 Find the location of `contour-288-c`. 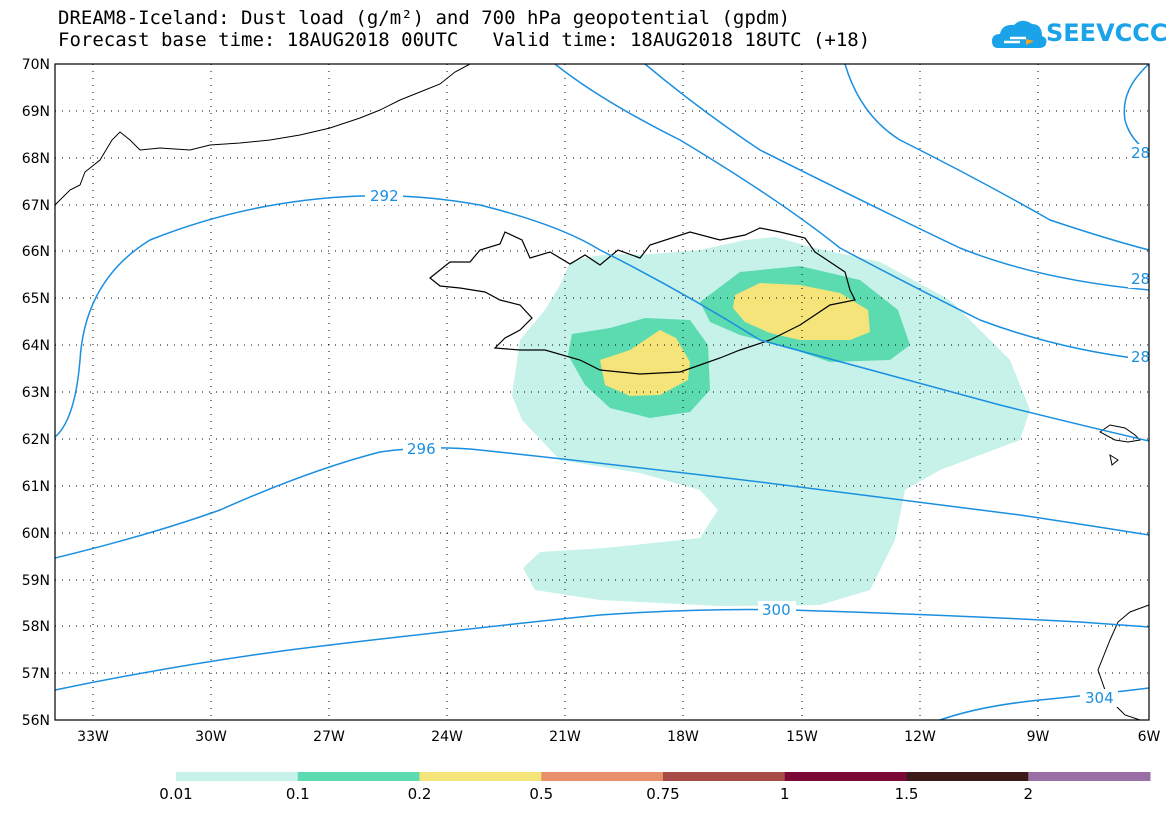

contour-288-c is located at coordinates (1136, 108).